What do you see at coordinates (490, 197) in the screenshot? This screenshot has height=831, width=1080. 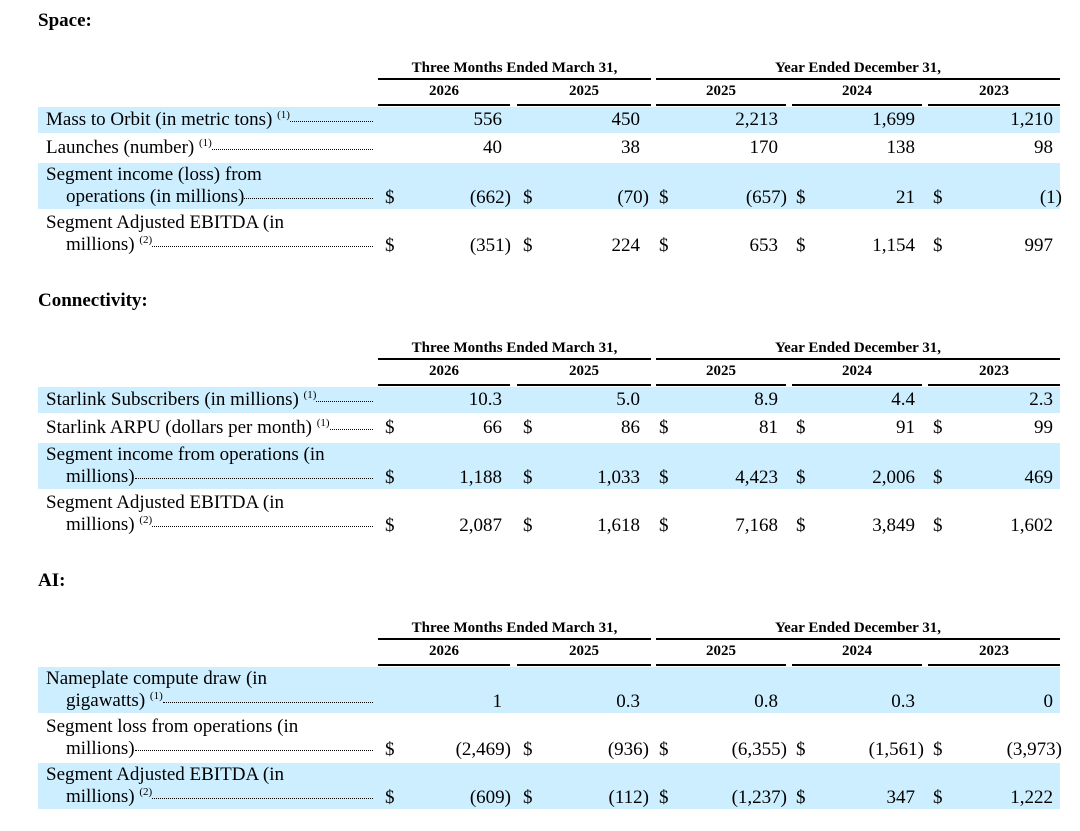 I see `cell-value: (662)` at bounding box center [490, 197].